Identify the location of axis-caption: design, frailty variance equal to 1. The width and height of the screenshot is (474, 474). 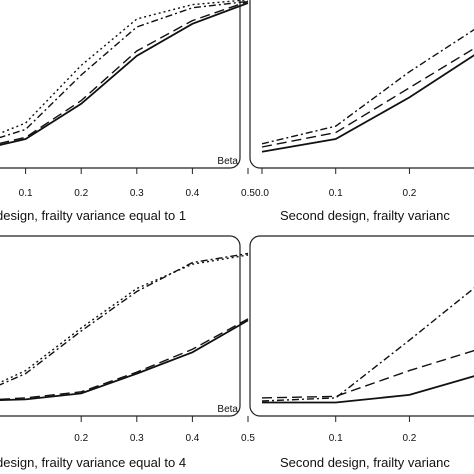
(93, 215).